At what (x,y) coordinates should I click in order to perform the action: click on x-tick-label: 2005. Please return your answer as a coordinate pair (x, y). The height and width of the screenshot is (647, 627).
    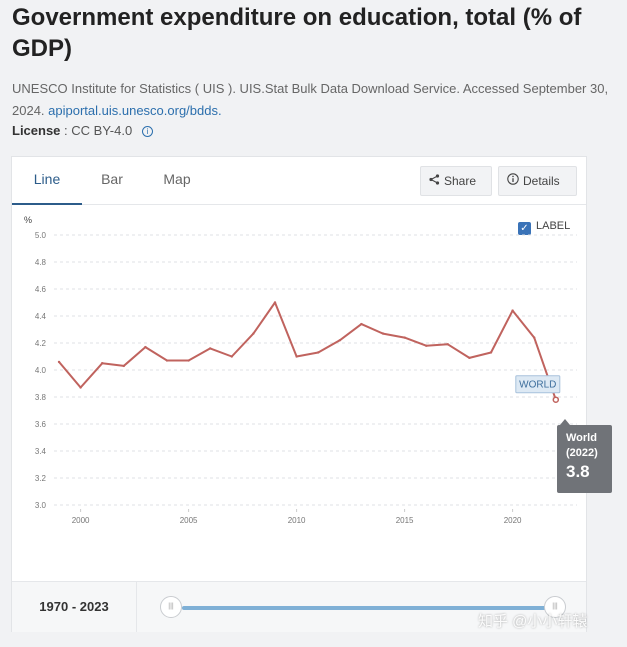
    Looking at the image, I should click on (189, 520).